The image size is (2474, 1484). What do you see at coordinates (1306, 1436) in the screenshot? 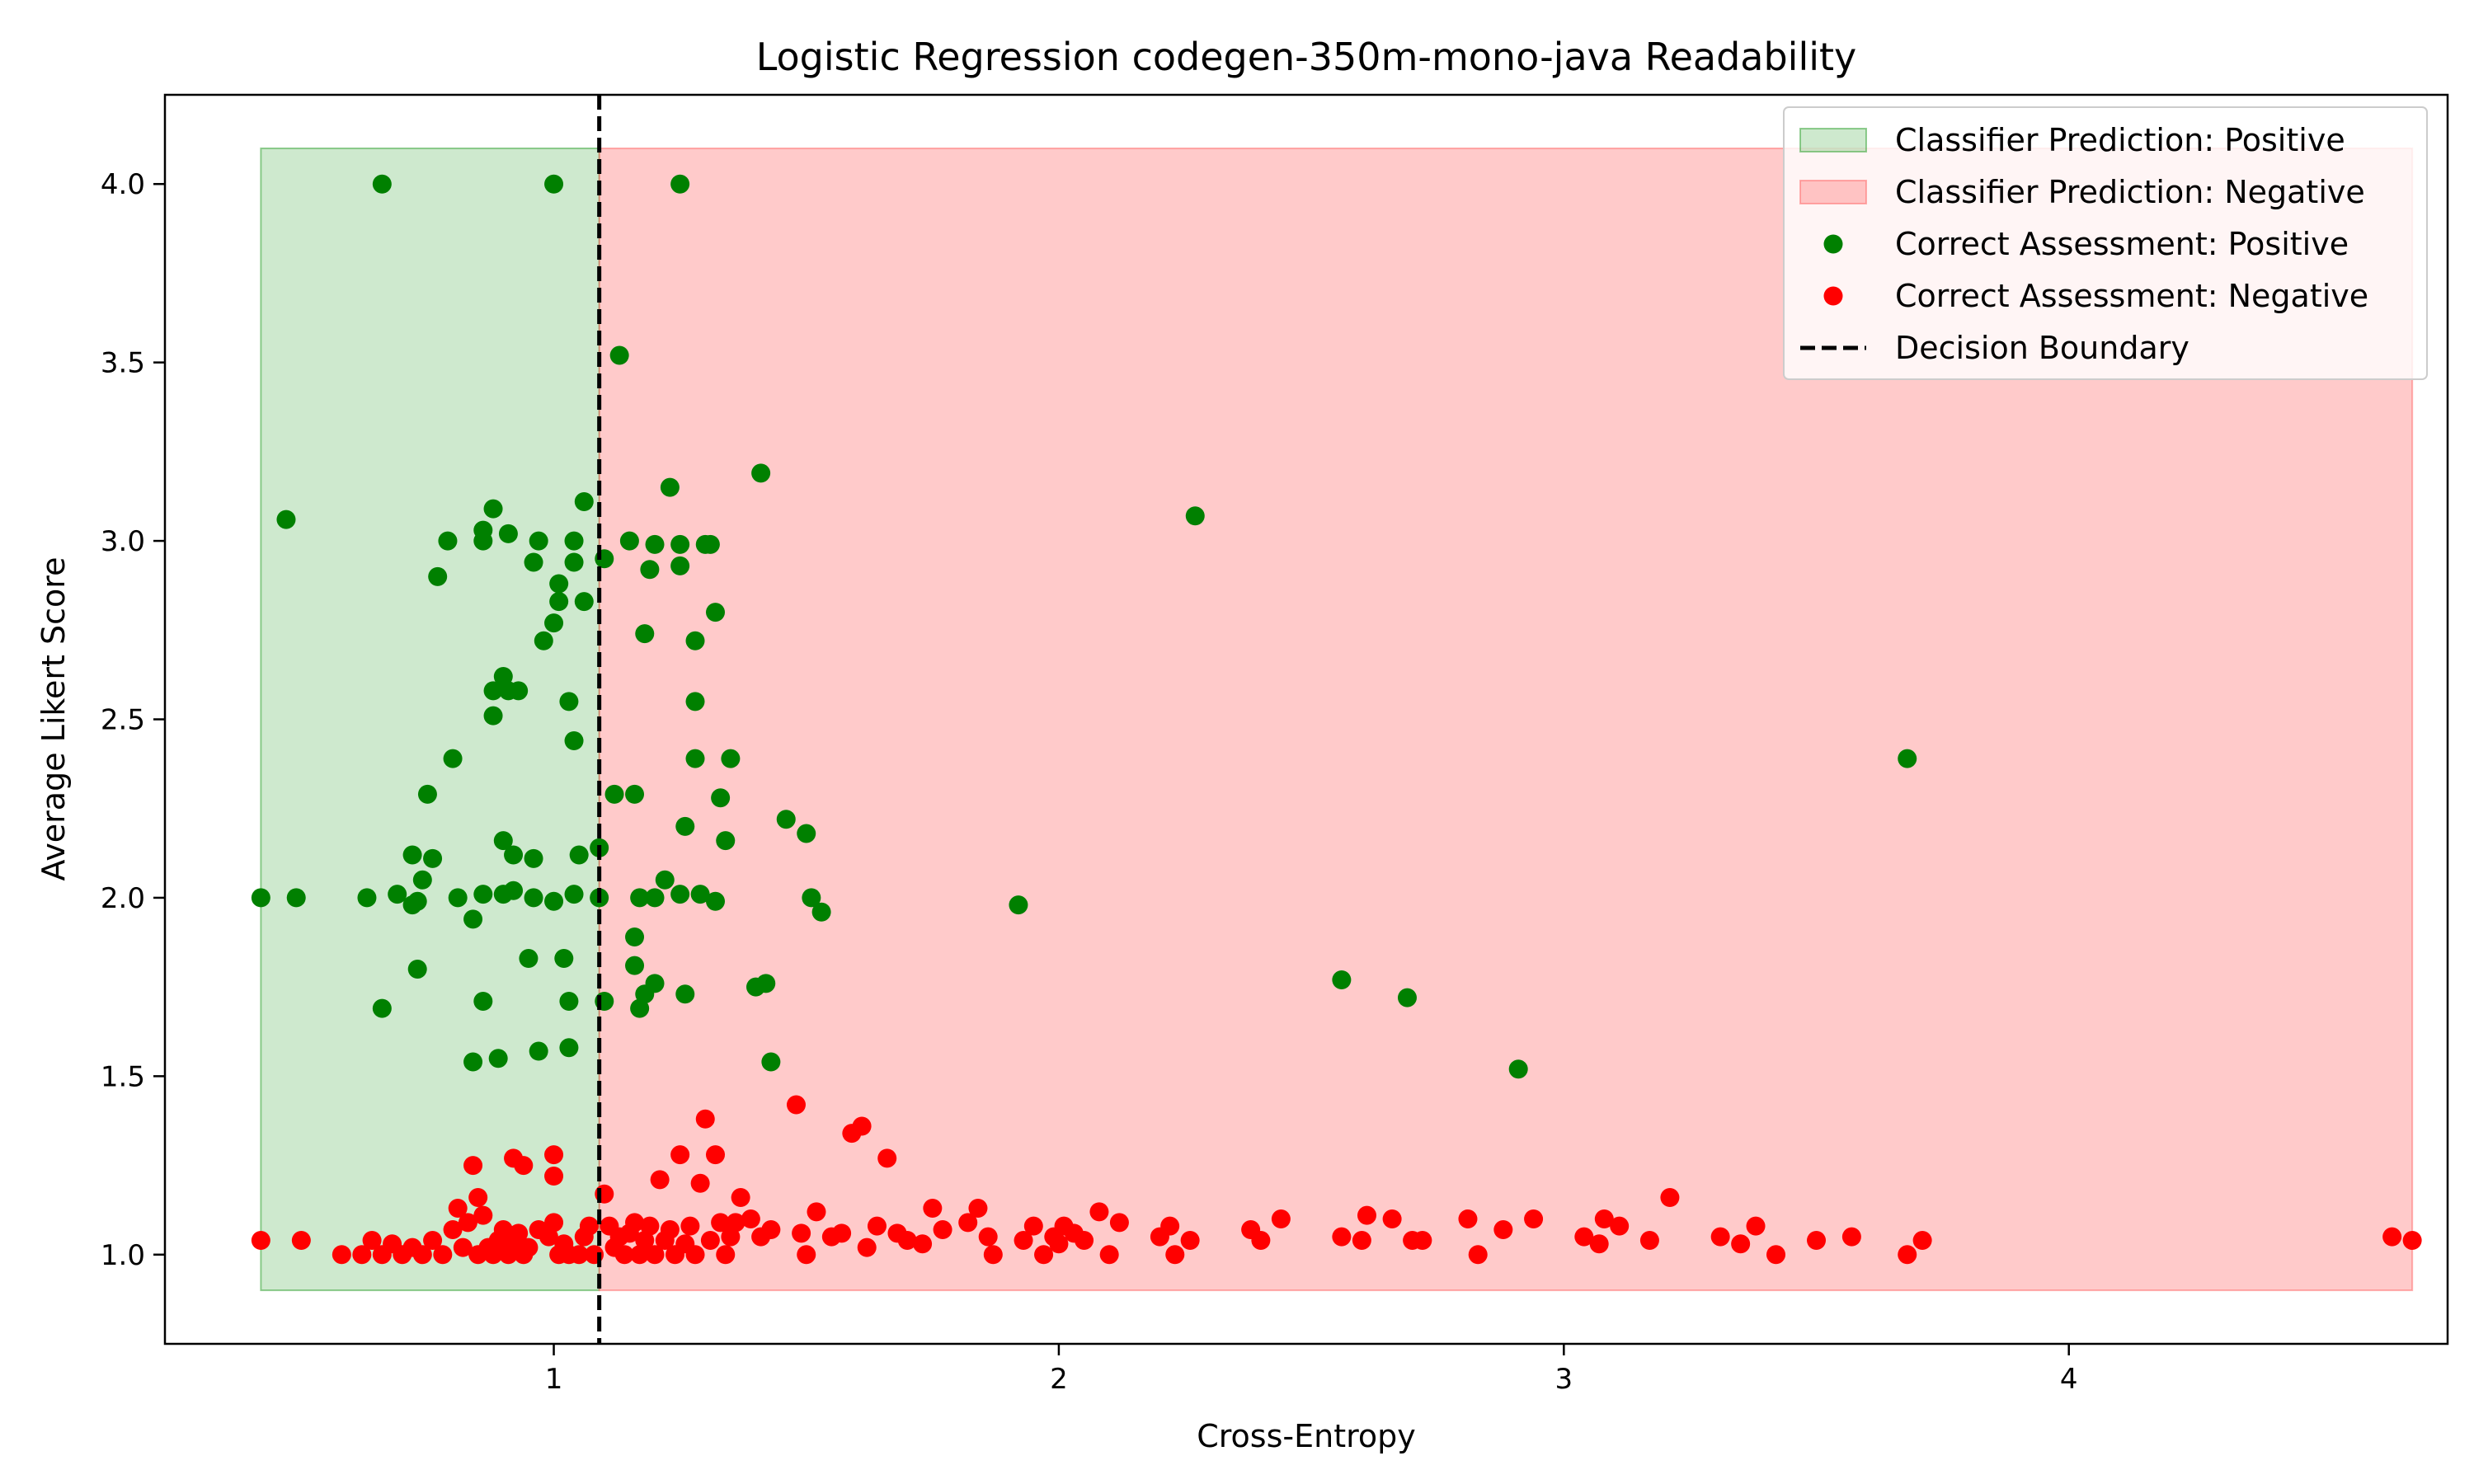
I see `x-axis-label: Cross-Entropy` at bounding box center [1306, 1436].